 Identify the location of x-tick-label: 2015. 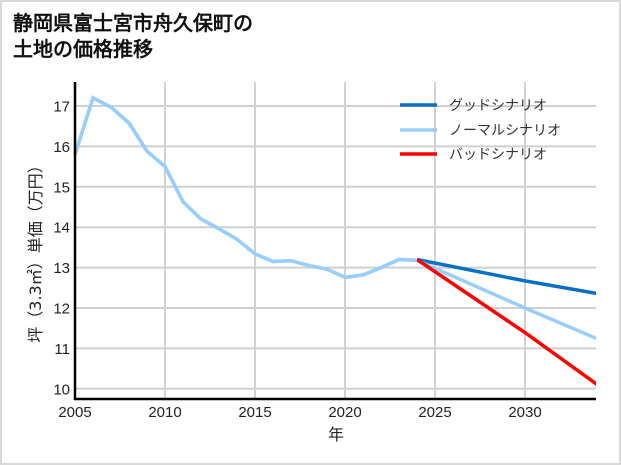
(254, 412).